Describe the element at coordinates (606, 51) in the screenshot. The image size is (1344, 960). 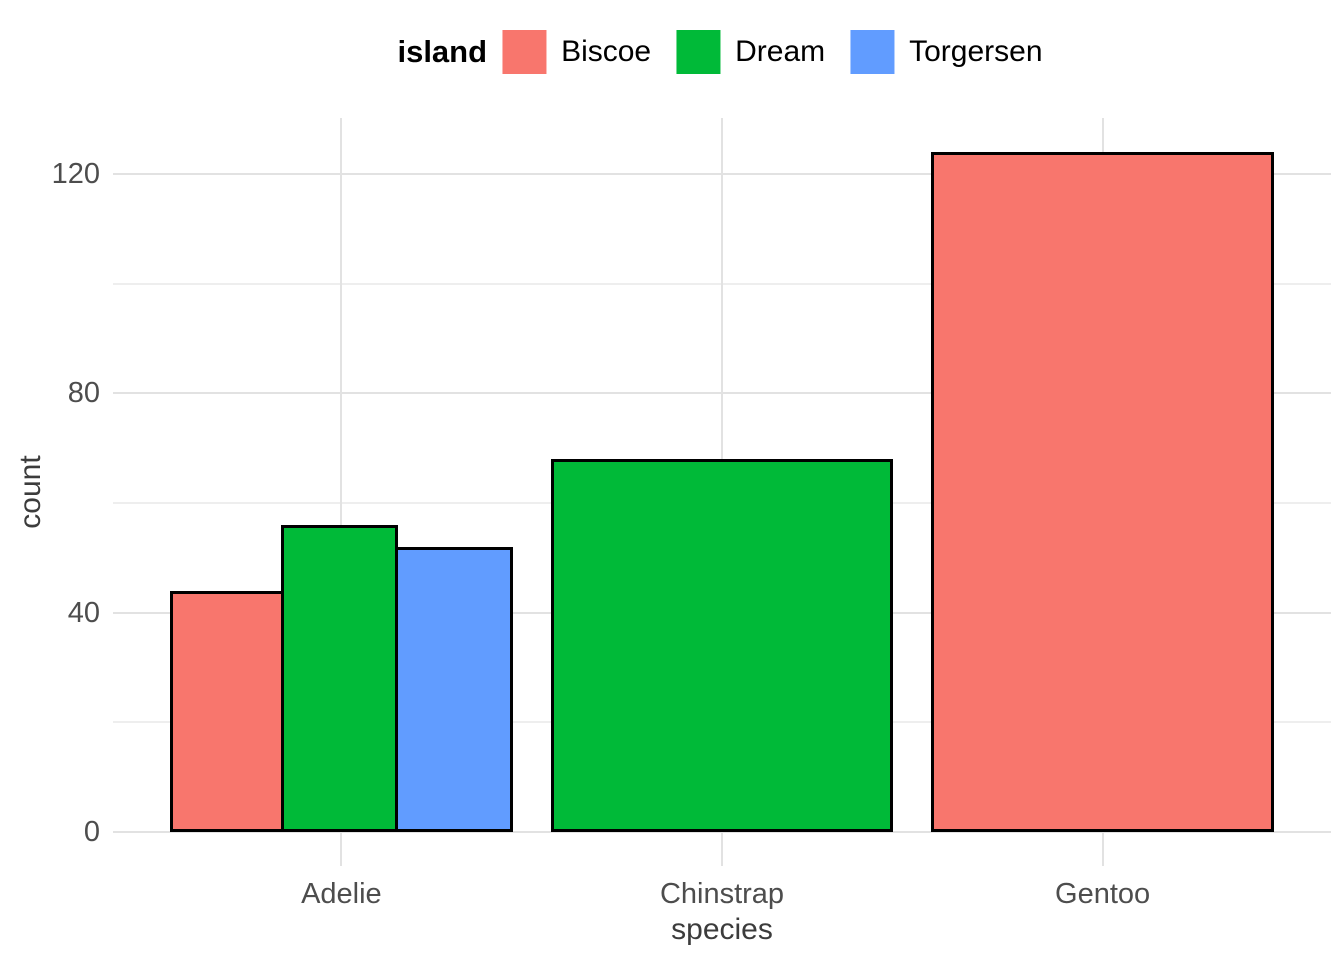
I see `legend-label: Biscoe` at that location.